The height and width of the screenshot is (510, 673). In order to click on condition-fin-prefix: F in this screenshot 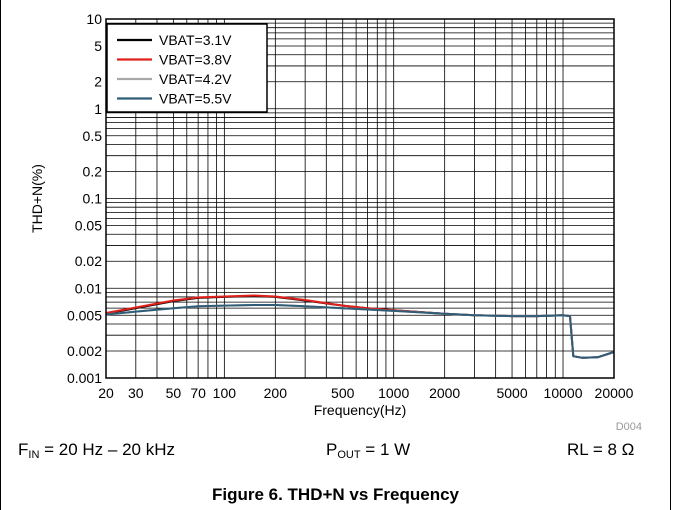, I will do `click(23, 449)`.